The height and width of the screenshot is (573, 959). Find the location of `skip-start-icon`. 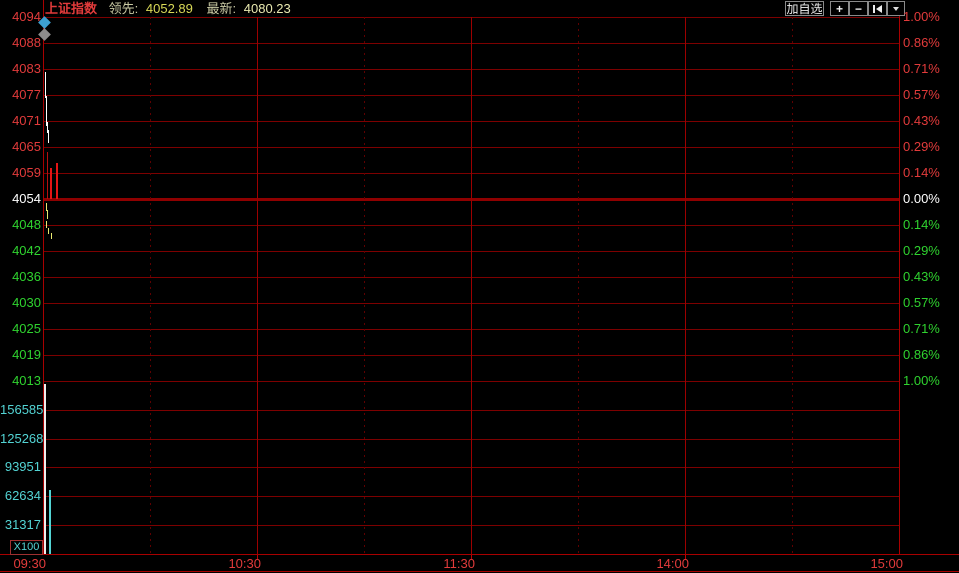

skip-start-icon is located at coordinates (877, 9).